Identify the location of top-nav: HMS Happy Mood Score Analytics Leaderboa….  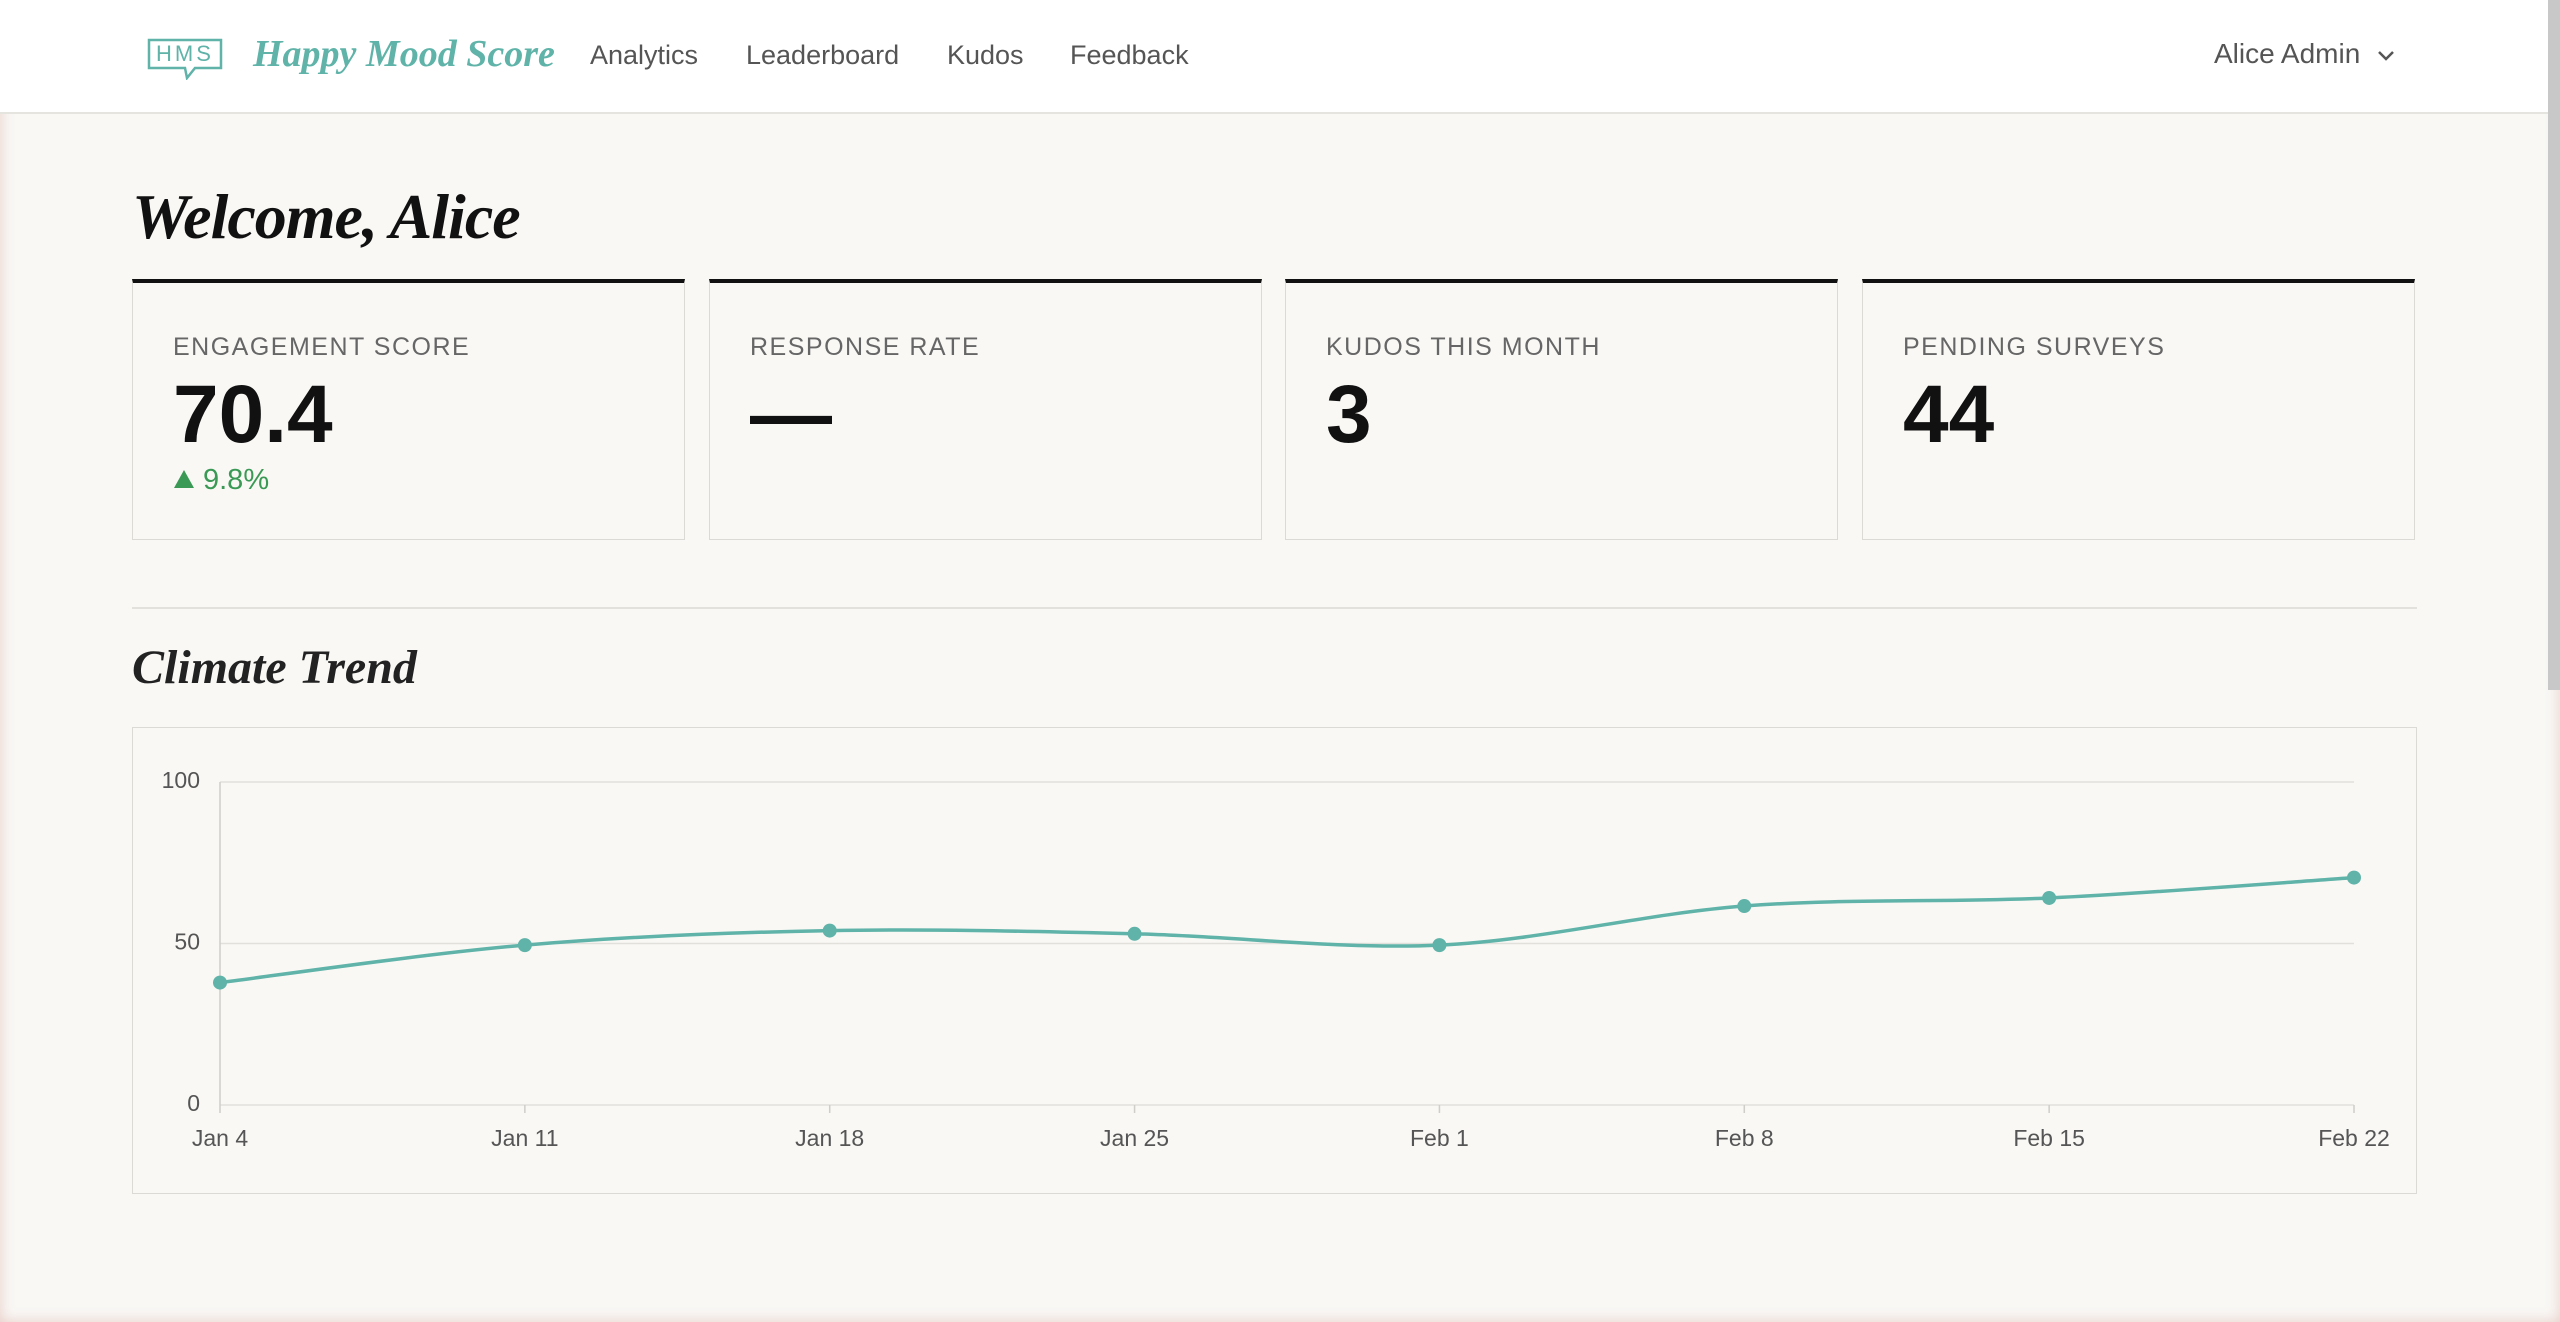
(1274, 57).